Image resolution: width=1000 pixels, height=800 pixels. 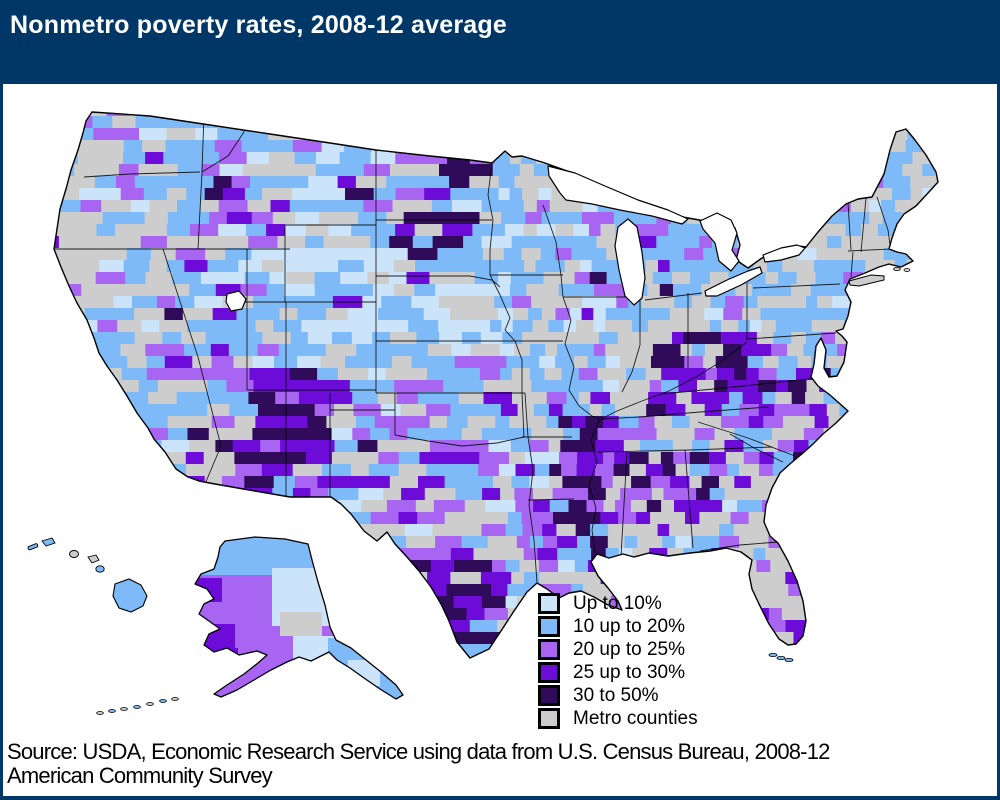 I want to click on legend-label: Metro counties, so click(x=635, y=718).